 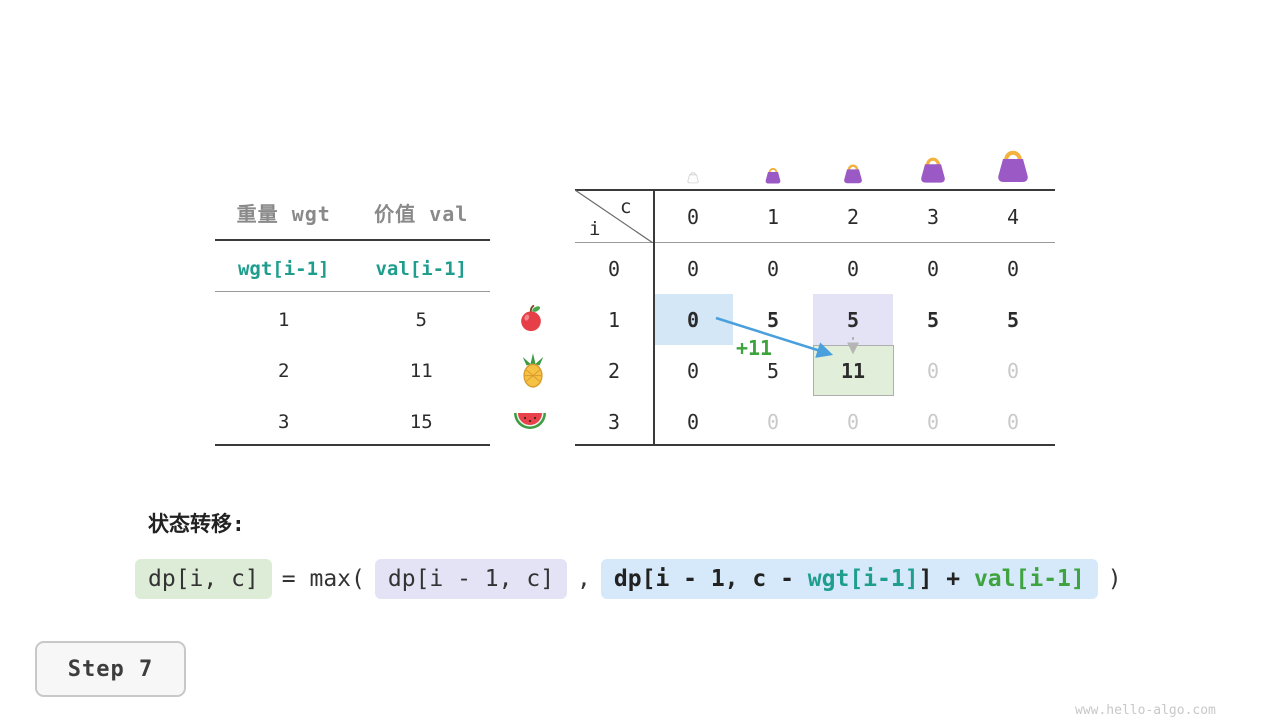 I want to click on item-table-bottom-rule, so click(x=352, y=445).